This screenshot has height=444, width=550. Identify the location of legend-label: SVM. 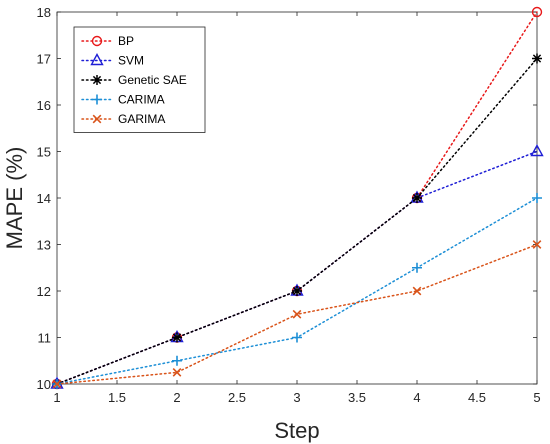
(131, 61).